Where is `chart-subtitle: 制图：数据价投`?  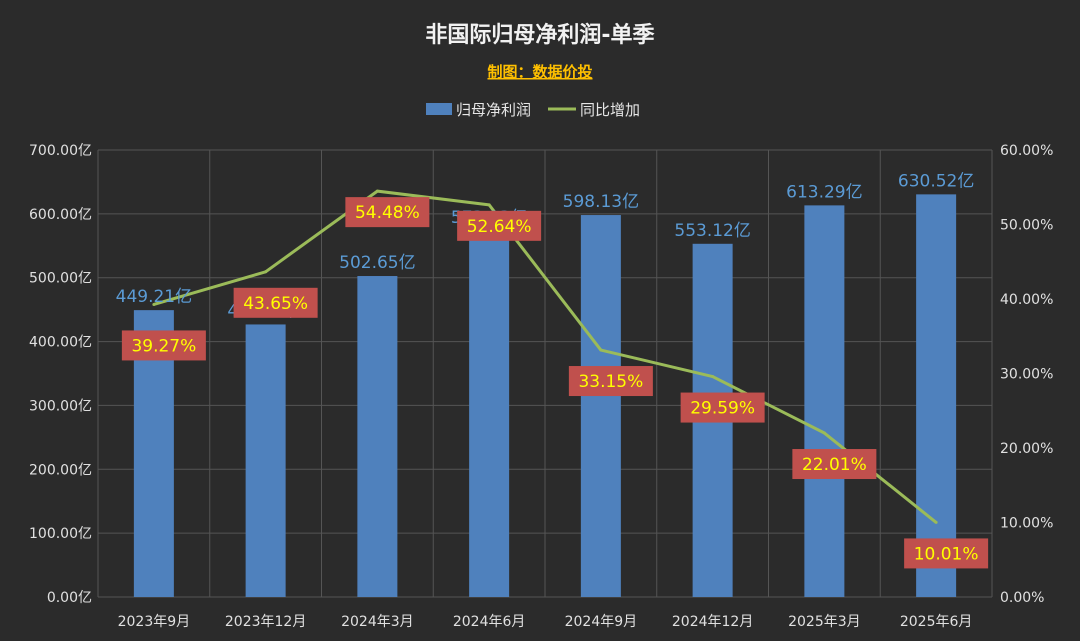
chart-subtitle: 制图：数据价投 is located at coordinates (539, 72).